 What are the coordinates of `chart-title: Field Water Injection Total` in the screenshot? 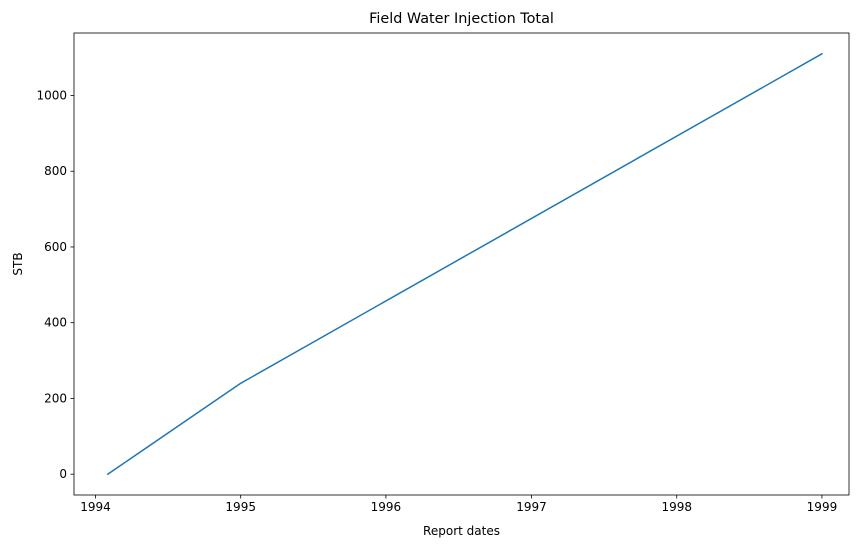 It's located at (461, 19).